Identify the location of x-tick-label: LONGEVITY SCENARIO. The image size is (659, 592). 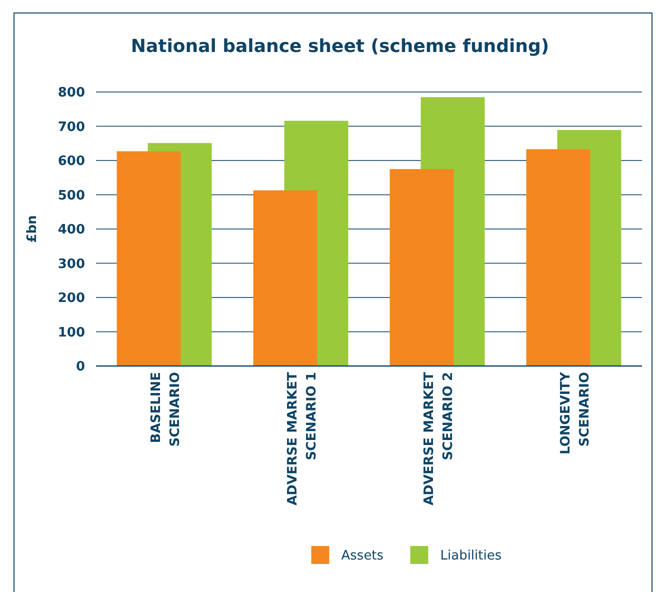
(575, 412).